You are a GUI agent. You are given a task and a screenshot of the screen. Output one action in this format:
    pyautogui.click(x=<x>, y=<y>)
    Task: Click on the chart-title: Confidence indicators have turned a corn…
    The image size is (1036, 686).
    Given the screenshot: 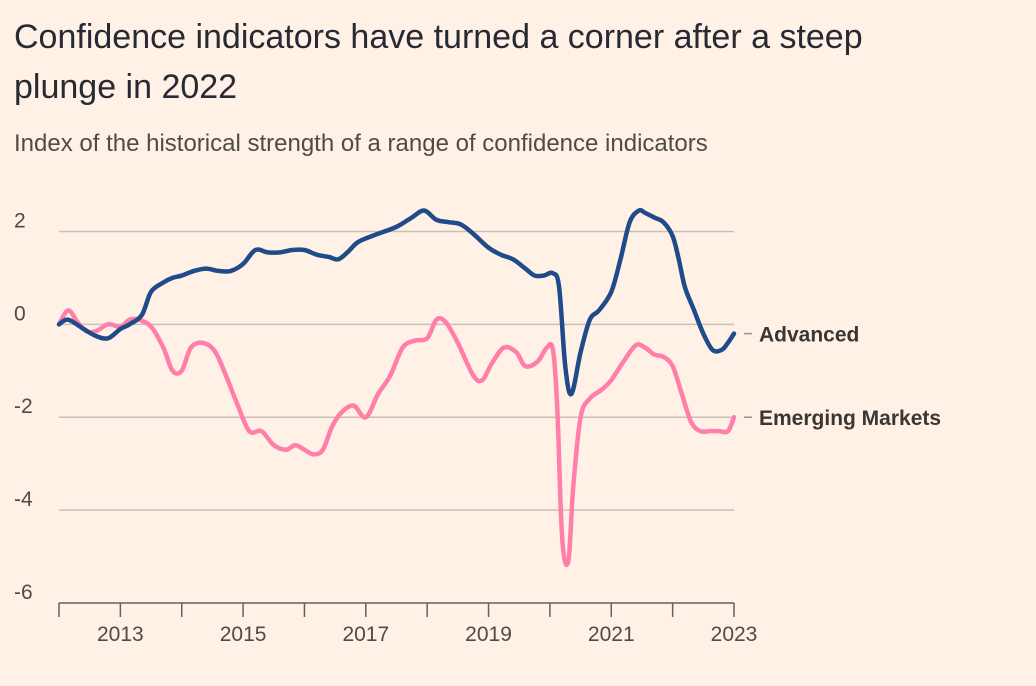 What is the action you would take?
    pyautogui.click(x=438, y=62)
    